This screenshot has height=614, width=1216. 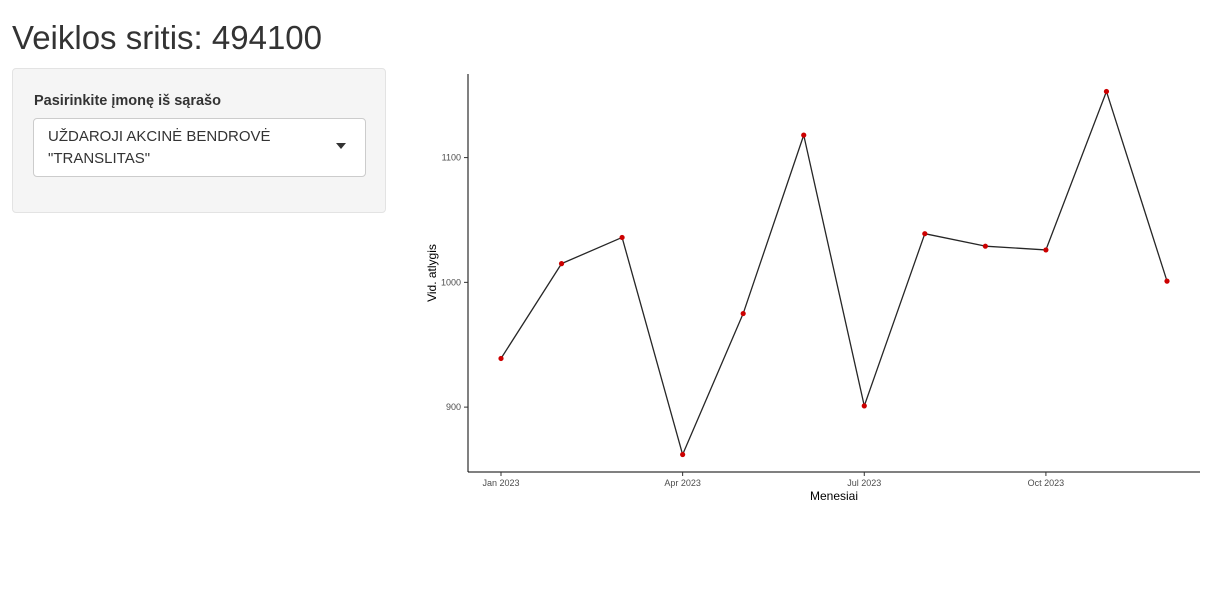 I want to click on chevron-down-icon, so click(x=341, y=146).